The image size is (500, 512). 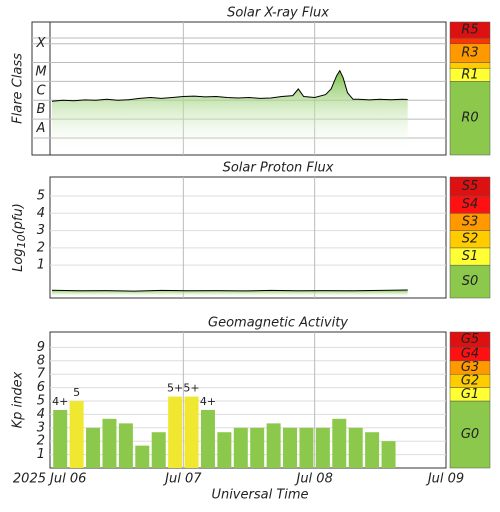 I want to click on scale-label: G0, so click(x=470, y=434).